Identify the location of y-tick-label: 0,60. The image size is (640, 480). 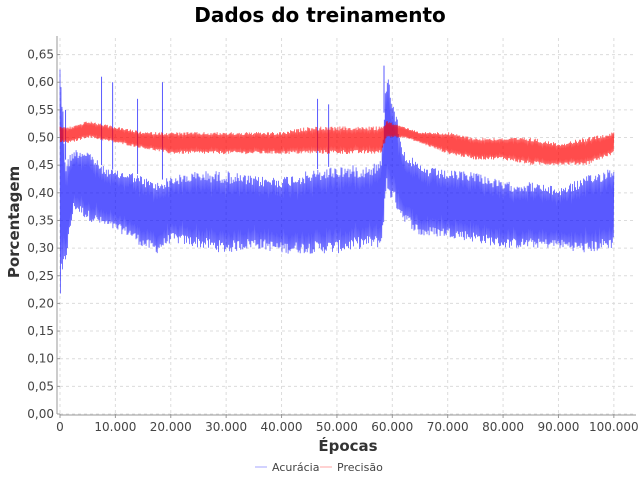
(40, 82).